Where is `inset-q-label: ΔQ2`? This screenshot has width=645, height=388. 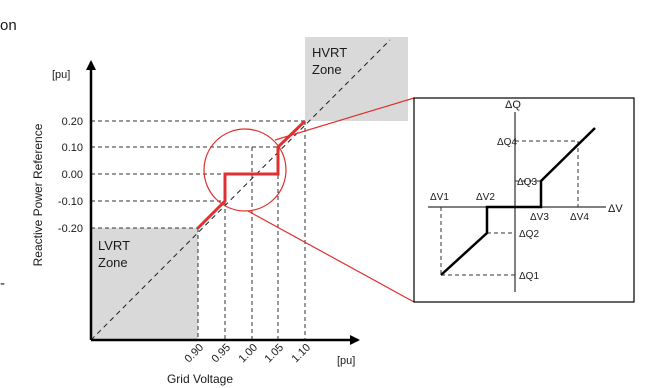 inset-q-label: ΔQ2 is located at coordinates (529, 234).